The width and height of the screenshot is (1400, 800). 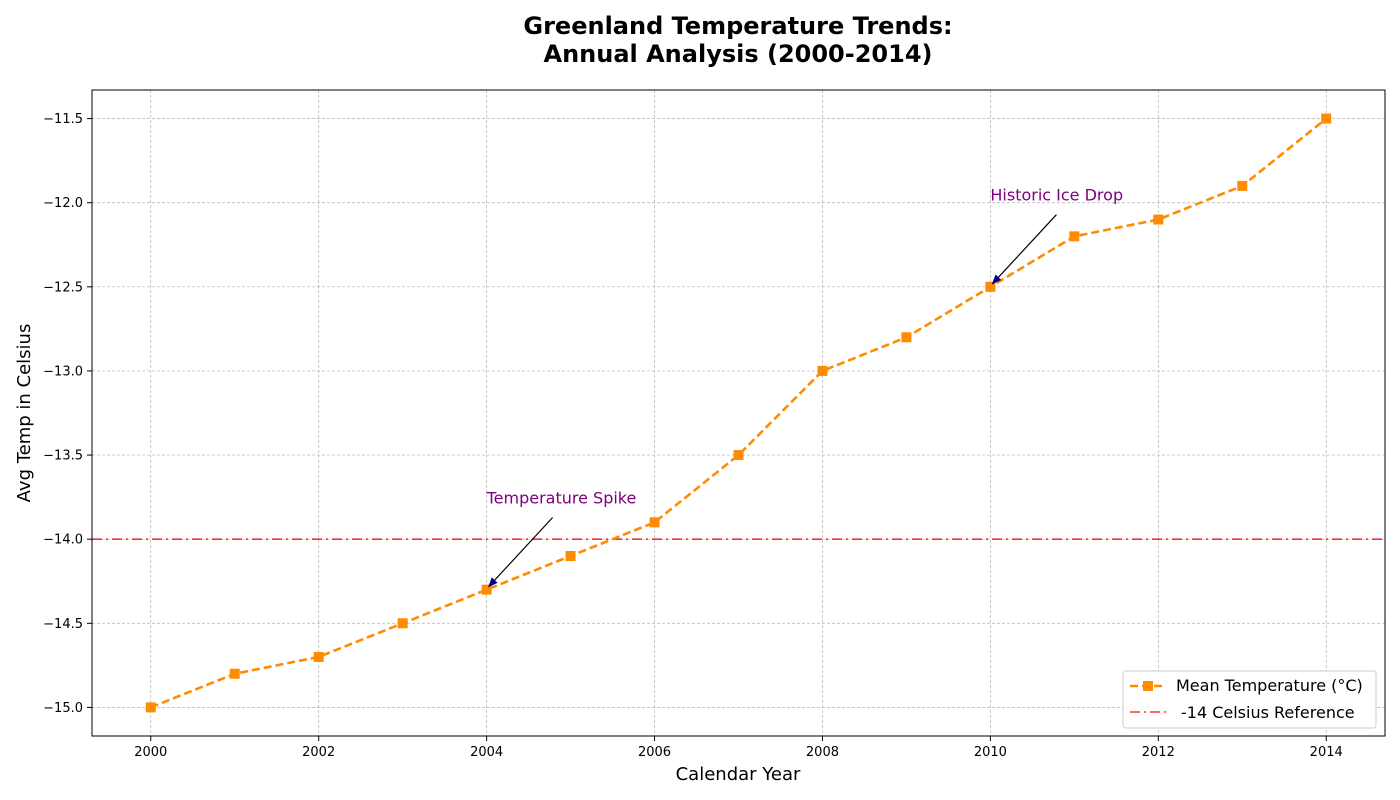 I want to click on legend-series-marker, so click(x=1148, y=686).